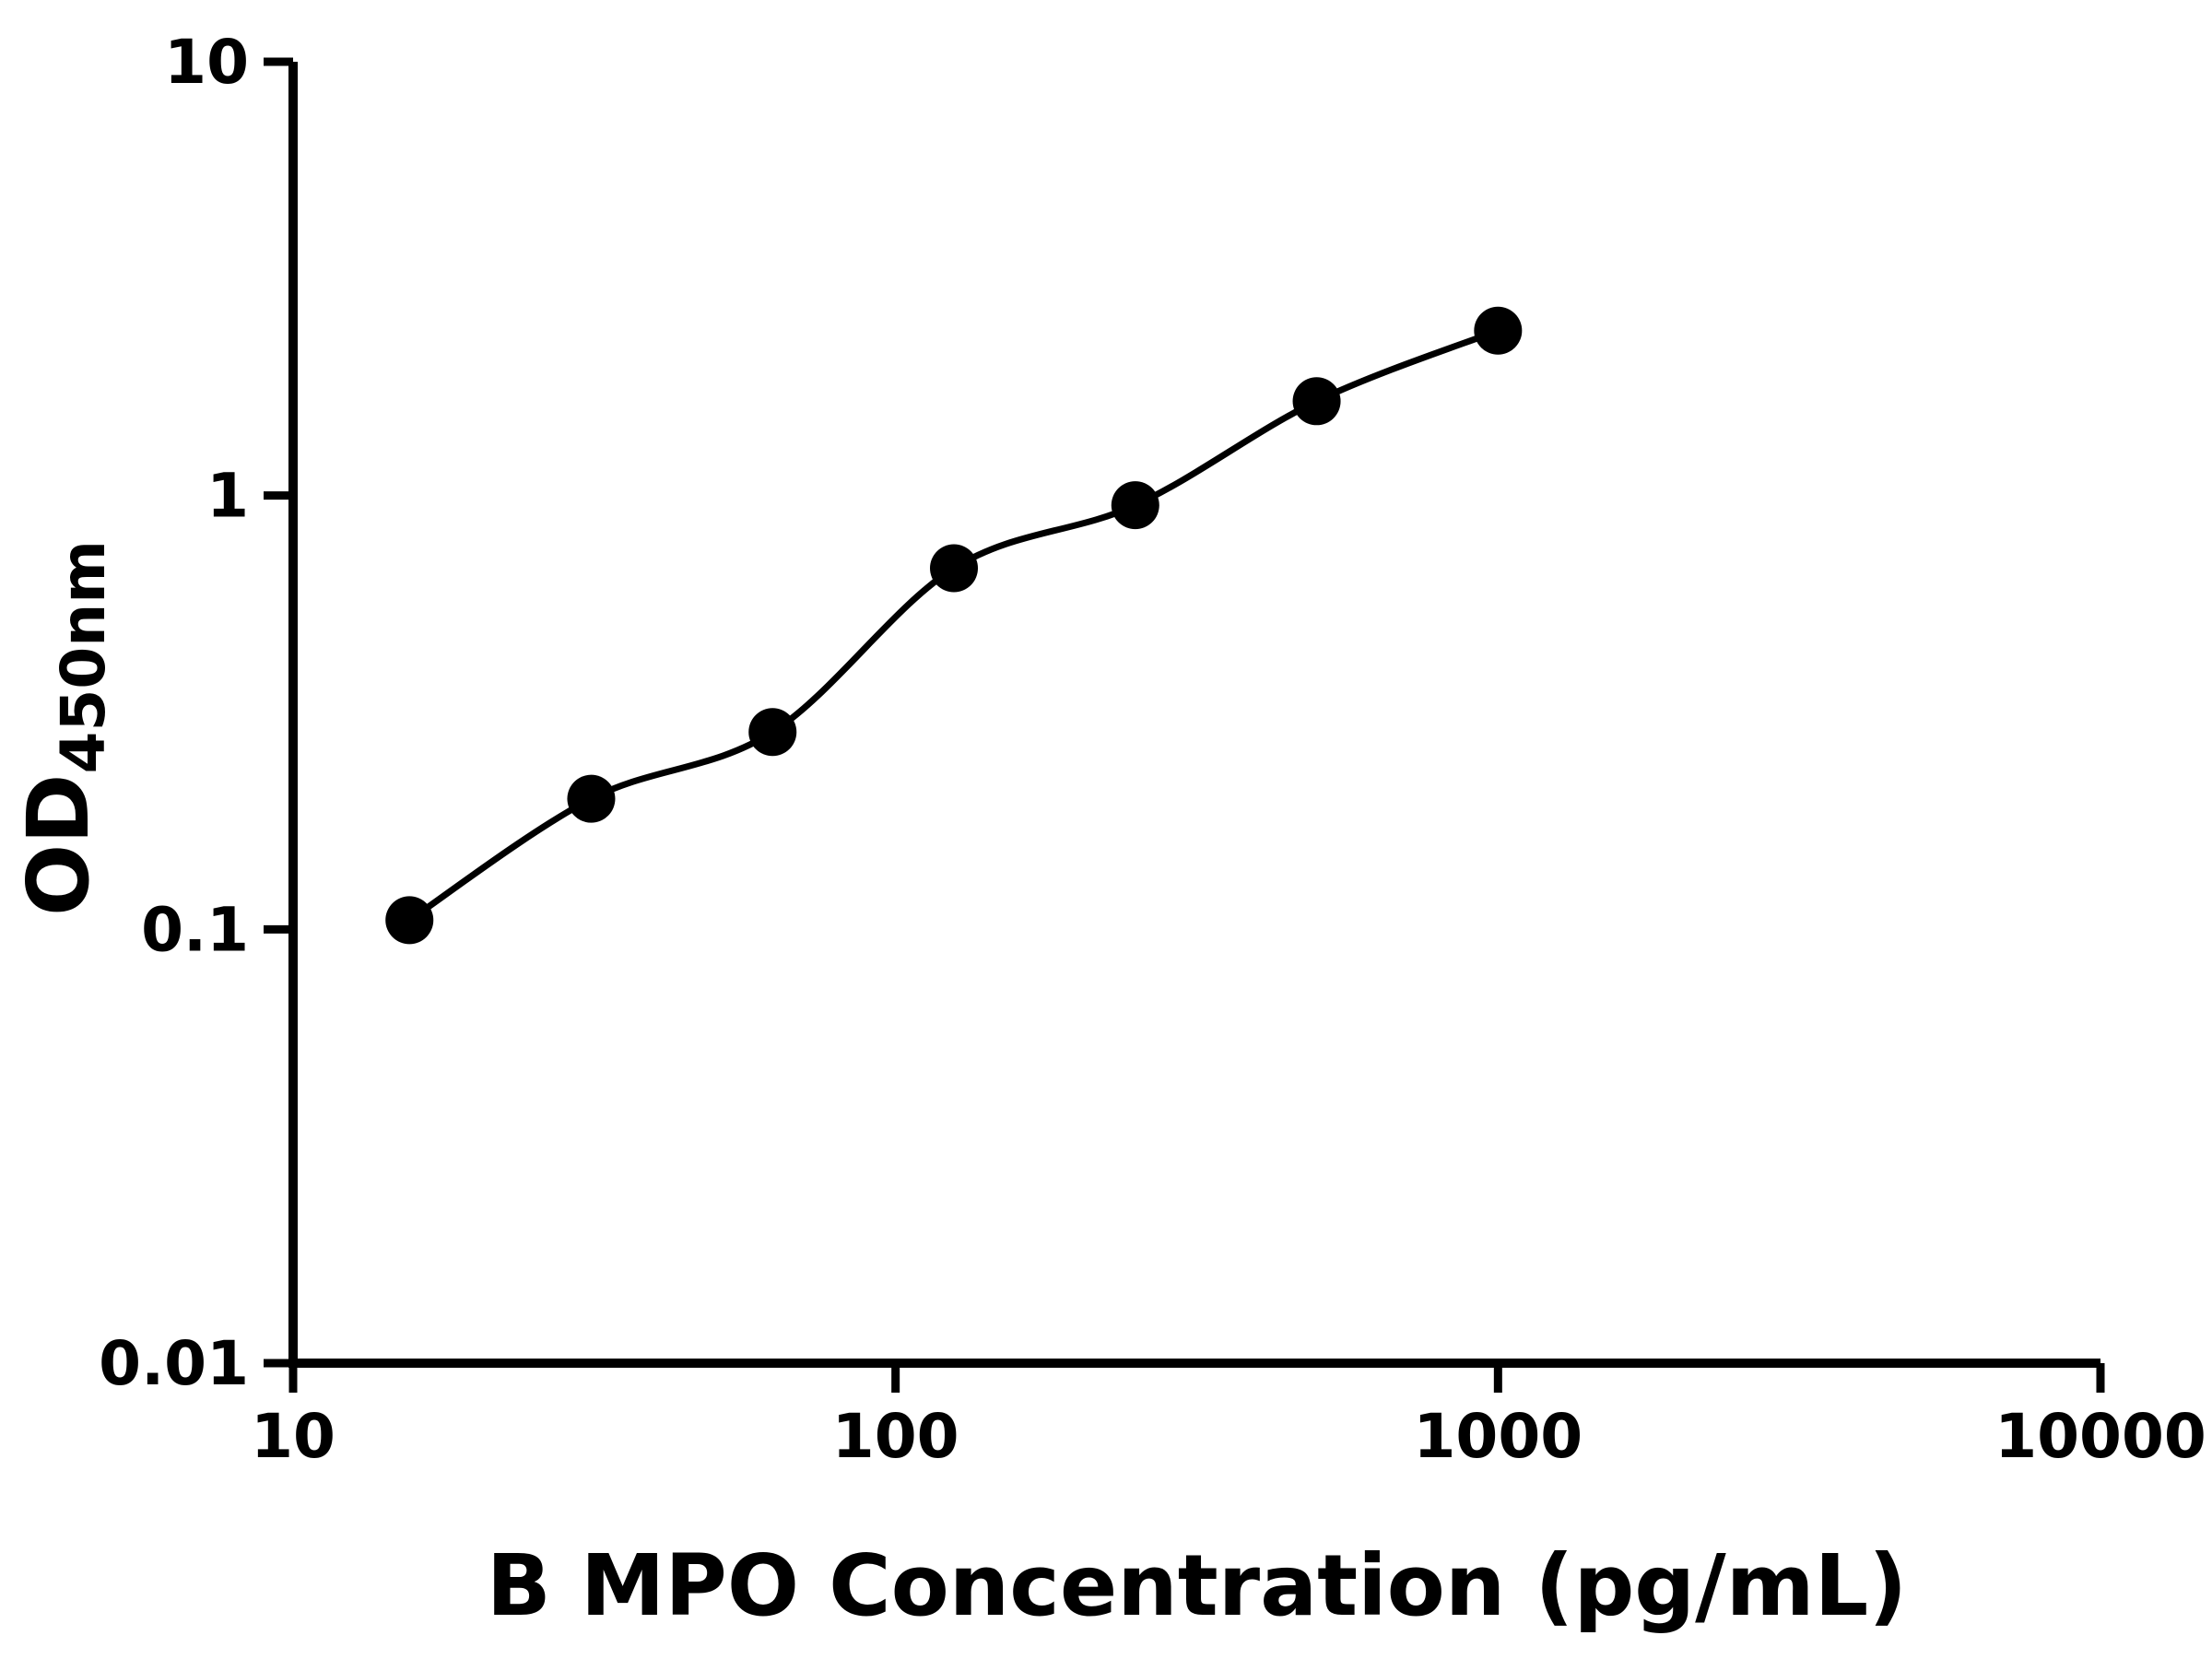 This screenshot has height=1659, width=2212. What do you see at coordinates (895, 1436) in the screenshot?
I see `x-tick-label: 100` at bounding box center [895, 1436].